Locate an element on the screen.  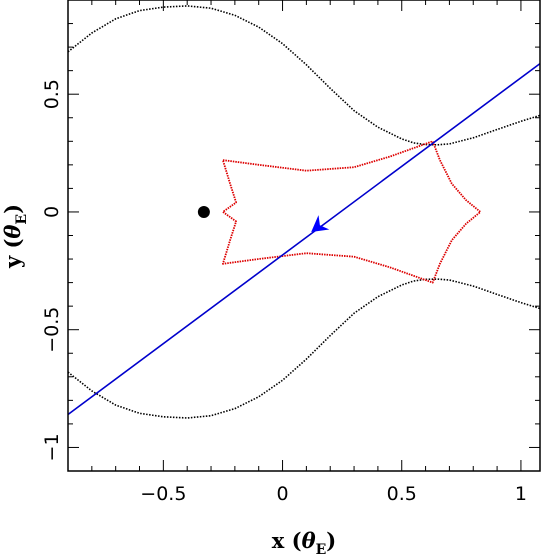
y-tick-label: −1 is located at coordinates (52, 447).